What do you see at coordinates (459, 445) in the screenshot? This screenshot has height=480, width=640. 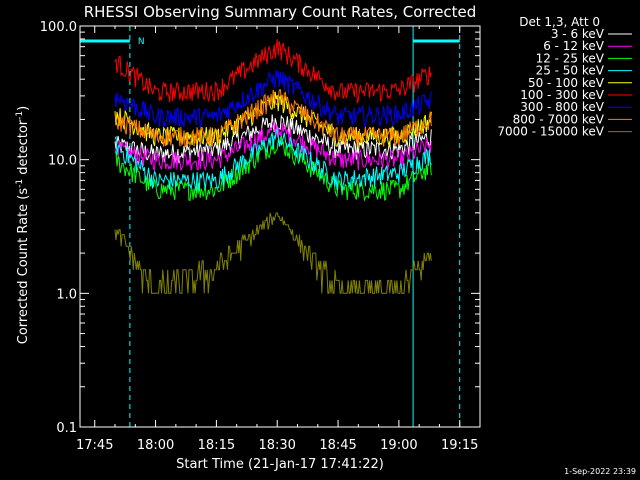 I see `x-tick-label-7: 19:15` at bounding box center [459, 445].